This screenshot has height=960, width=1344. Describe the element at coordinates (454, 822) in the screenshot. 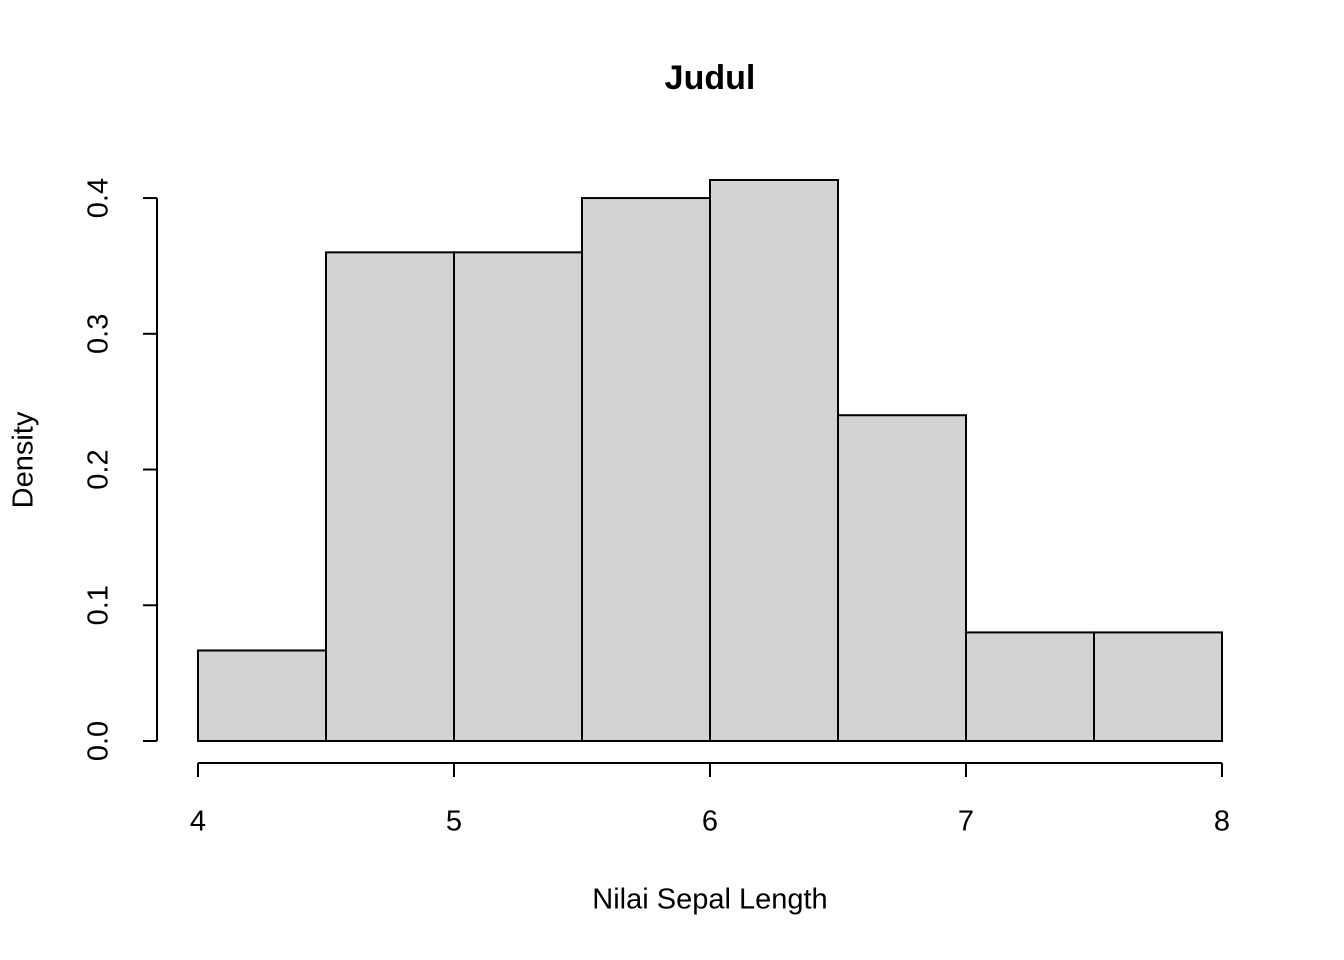

I see `x-tick-label: 5` at that location.